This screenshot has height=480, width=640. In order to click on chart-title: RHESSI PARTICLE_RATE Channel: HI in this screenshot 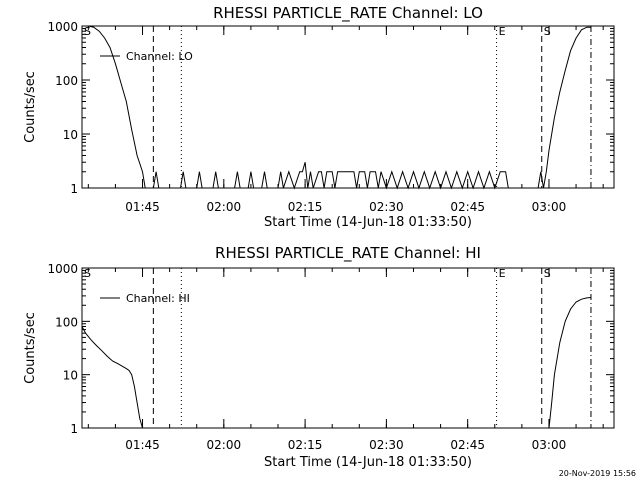, I will do `click(348, 253)`.